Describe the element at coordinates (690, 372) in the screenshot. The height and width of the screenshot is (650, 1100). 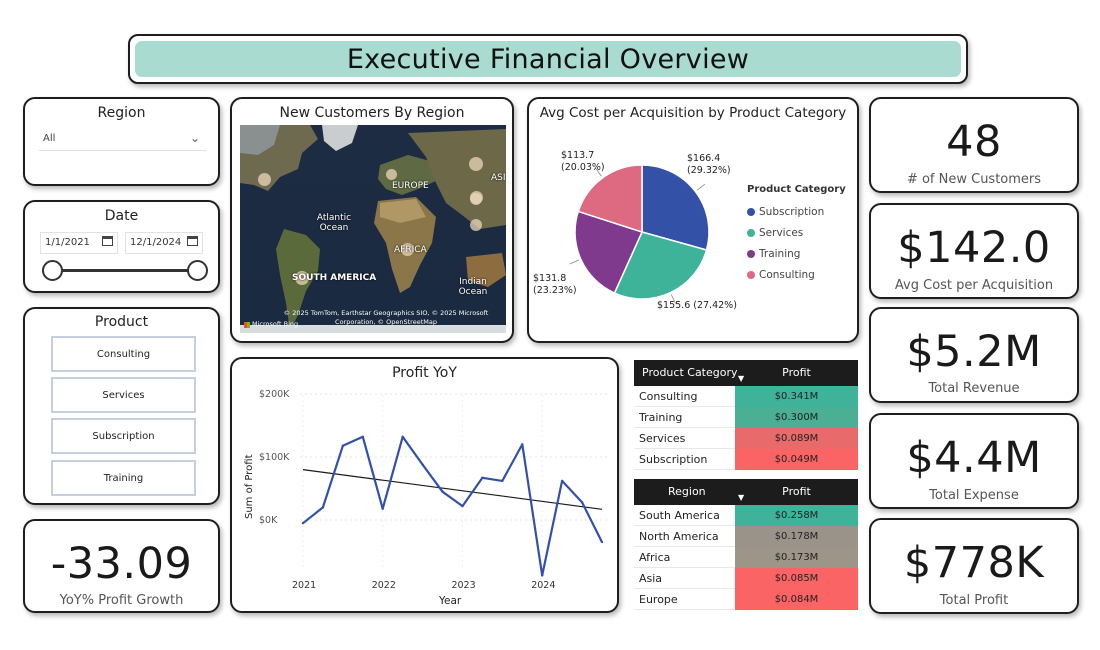
I see `header-product-category: Product Category` at that location.